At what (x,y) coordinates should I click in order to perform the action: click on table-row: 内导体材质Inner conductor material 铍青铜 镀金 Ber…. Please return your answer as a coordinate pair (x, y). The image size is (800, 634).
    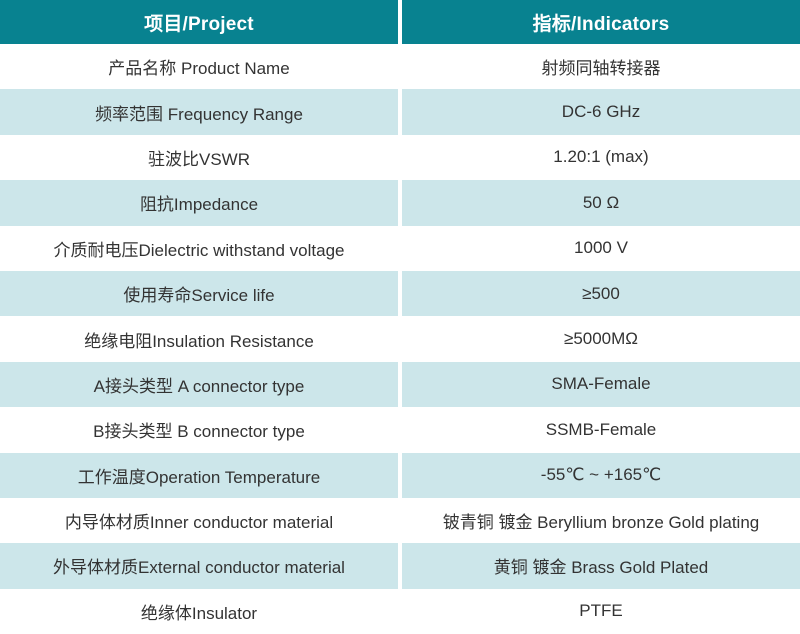
    Looking at the image, I should click on (400, 520).